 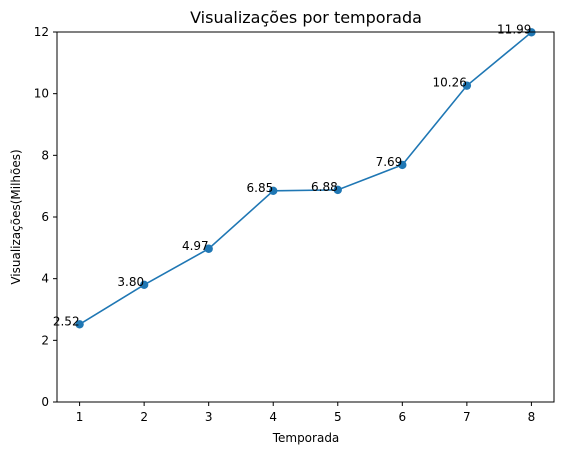 I want to click on x-tick-label: 8, so click(x=532, y=417).